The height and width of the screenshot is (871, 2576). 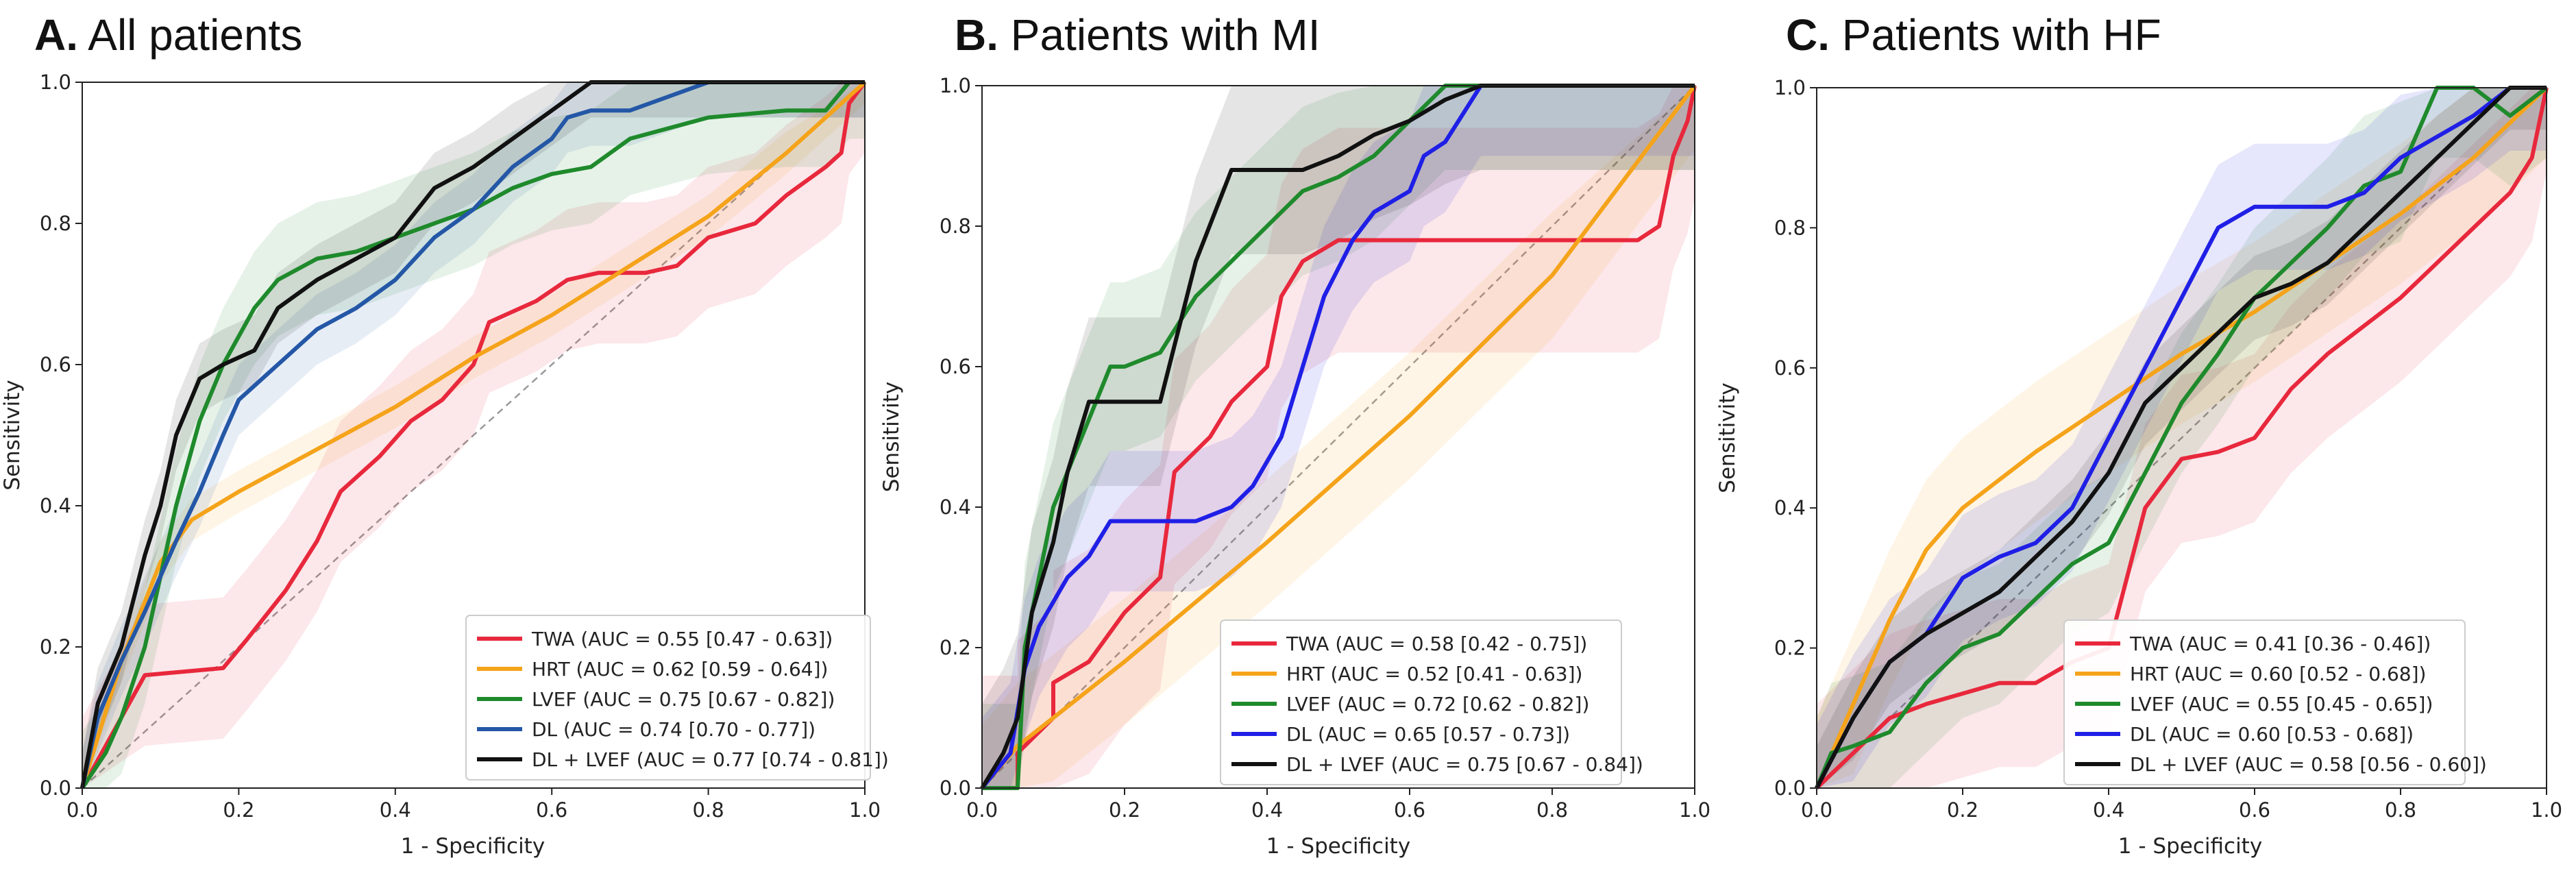 I want to click on panel-title-text: All patients, so click(x=196, y=35).